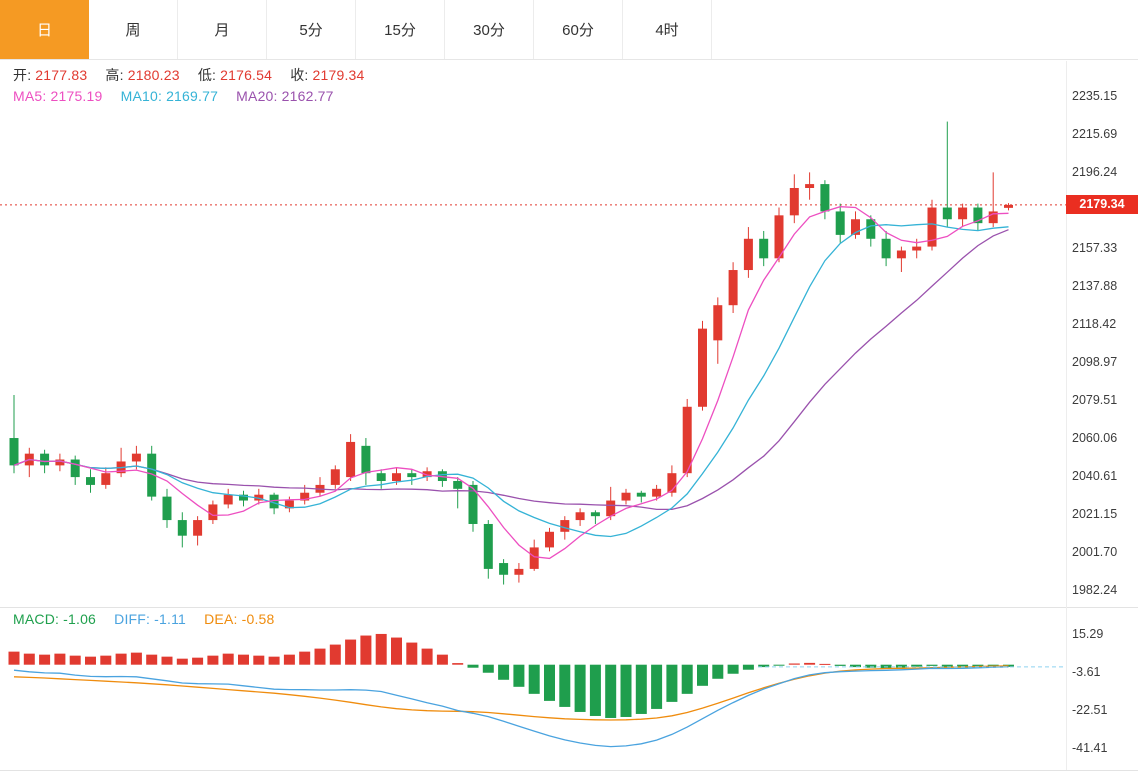  I want to click on diff-line, so click(511, 707).